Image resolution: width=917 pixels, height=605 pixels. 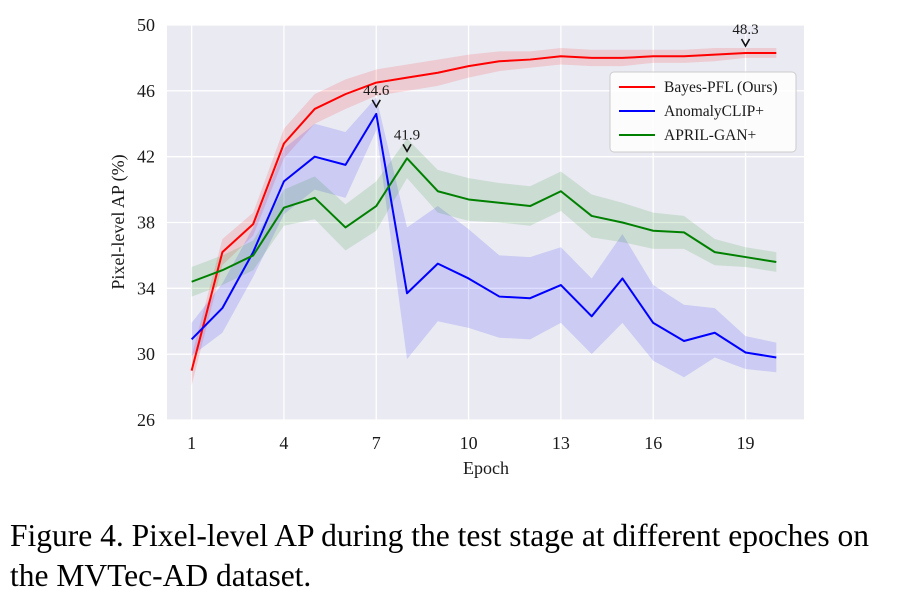 What do you see at coordinates (146, 157) in the screenshot?
I see `y-tick-label: 42` at bounding box center [146, 157].